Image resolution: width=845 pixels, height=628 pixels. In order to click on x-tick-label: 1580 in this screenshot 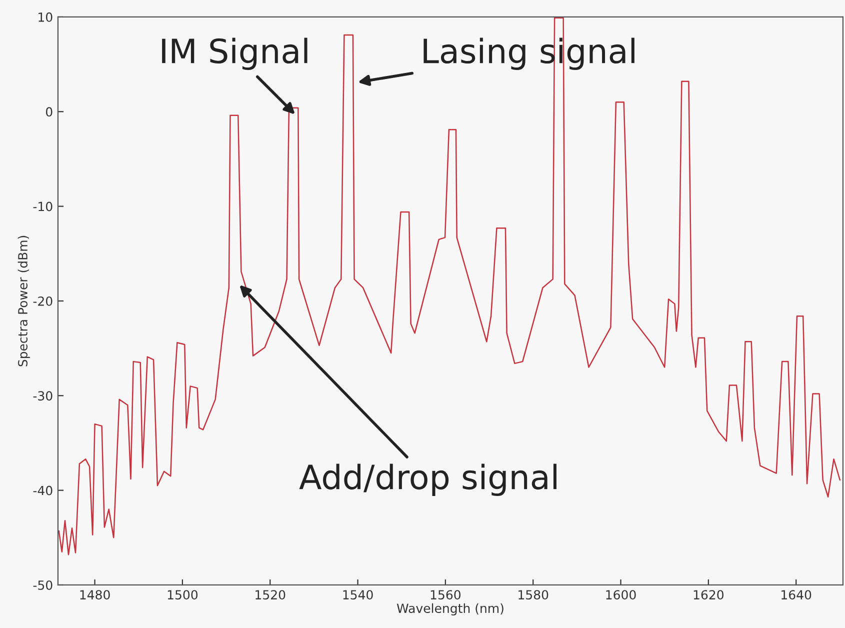, I will do `click(533, 595)`.